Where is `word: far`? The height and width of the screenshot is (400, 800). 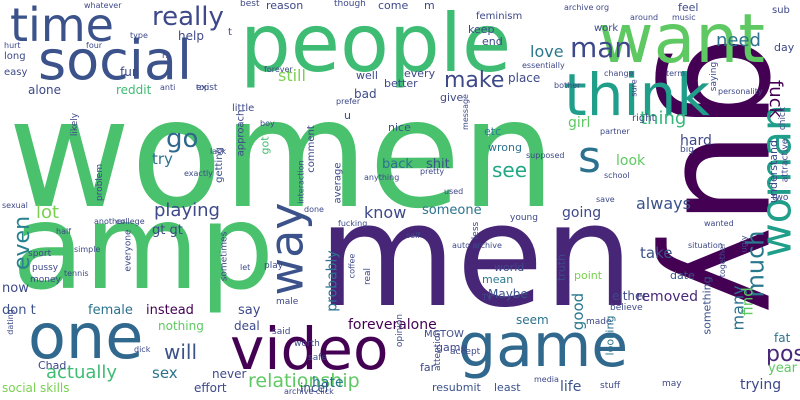 word: far is located at coordinates (428, 367).